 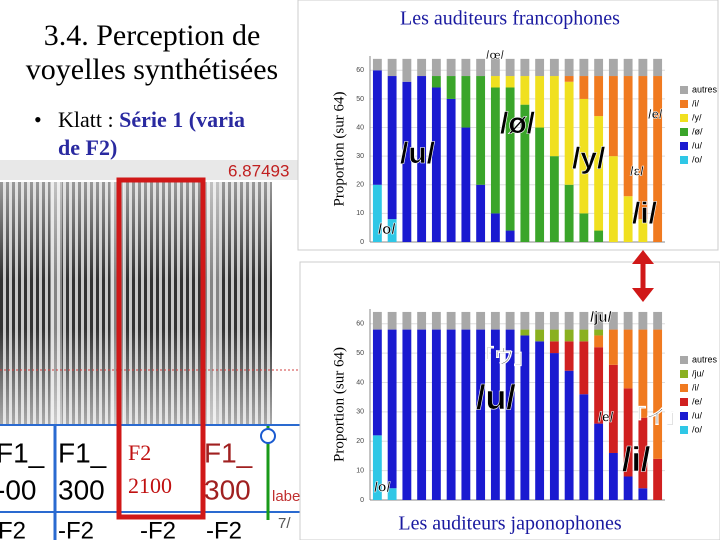 What do you see at coordinates (87, 147) in the screenshot?
I see `bullet-text: de F2)` at bounding box center [87, 147].